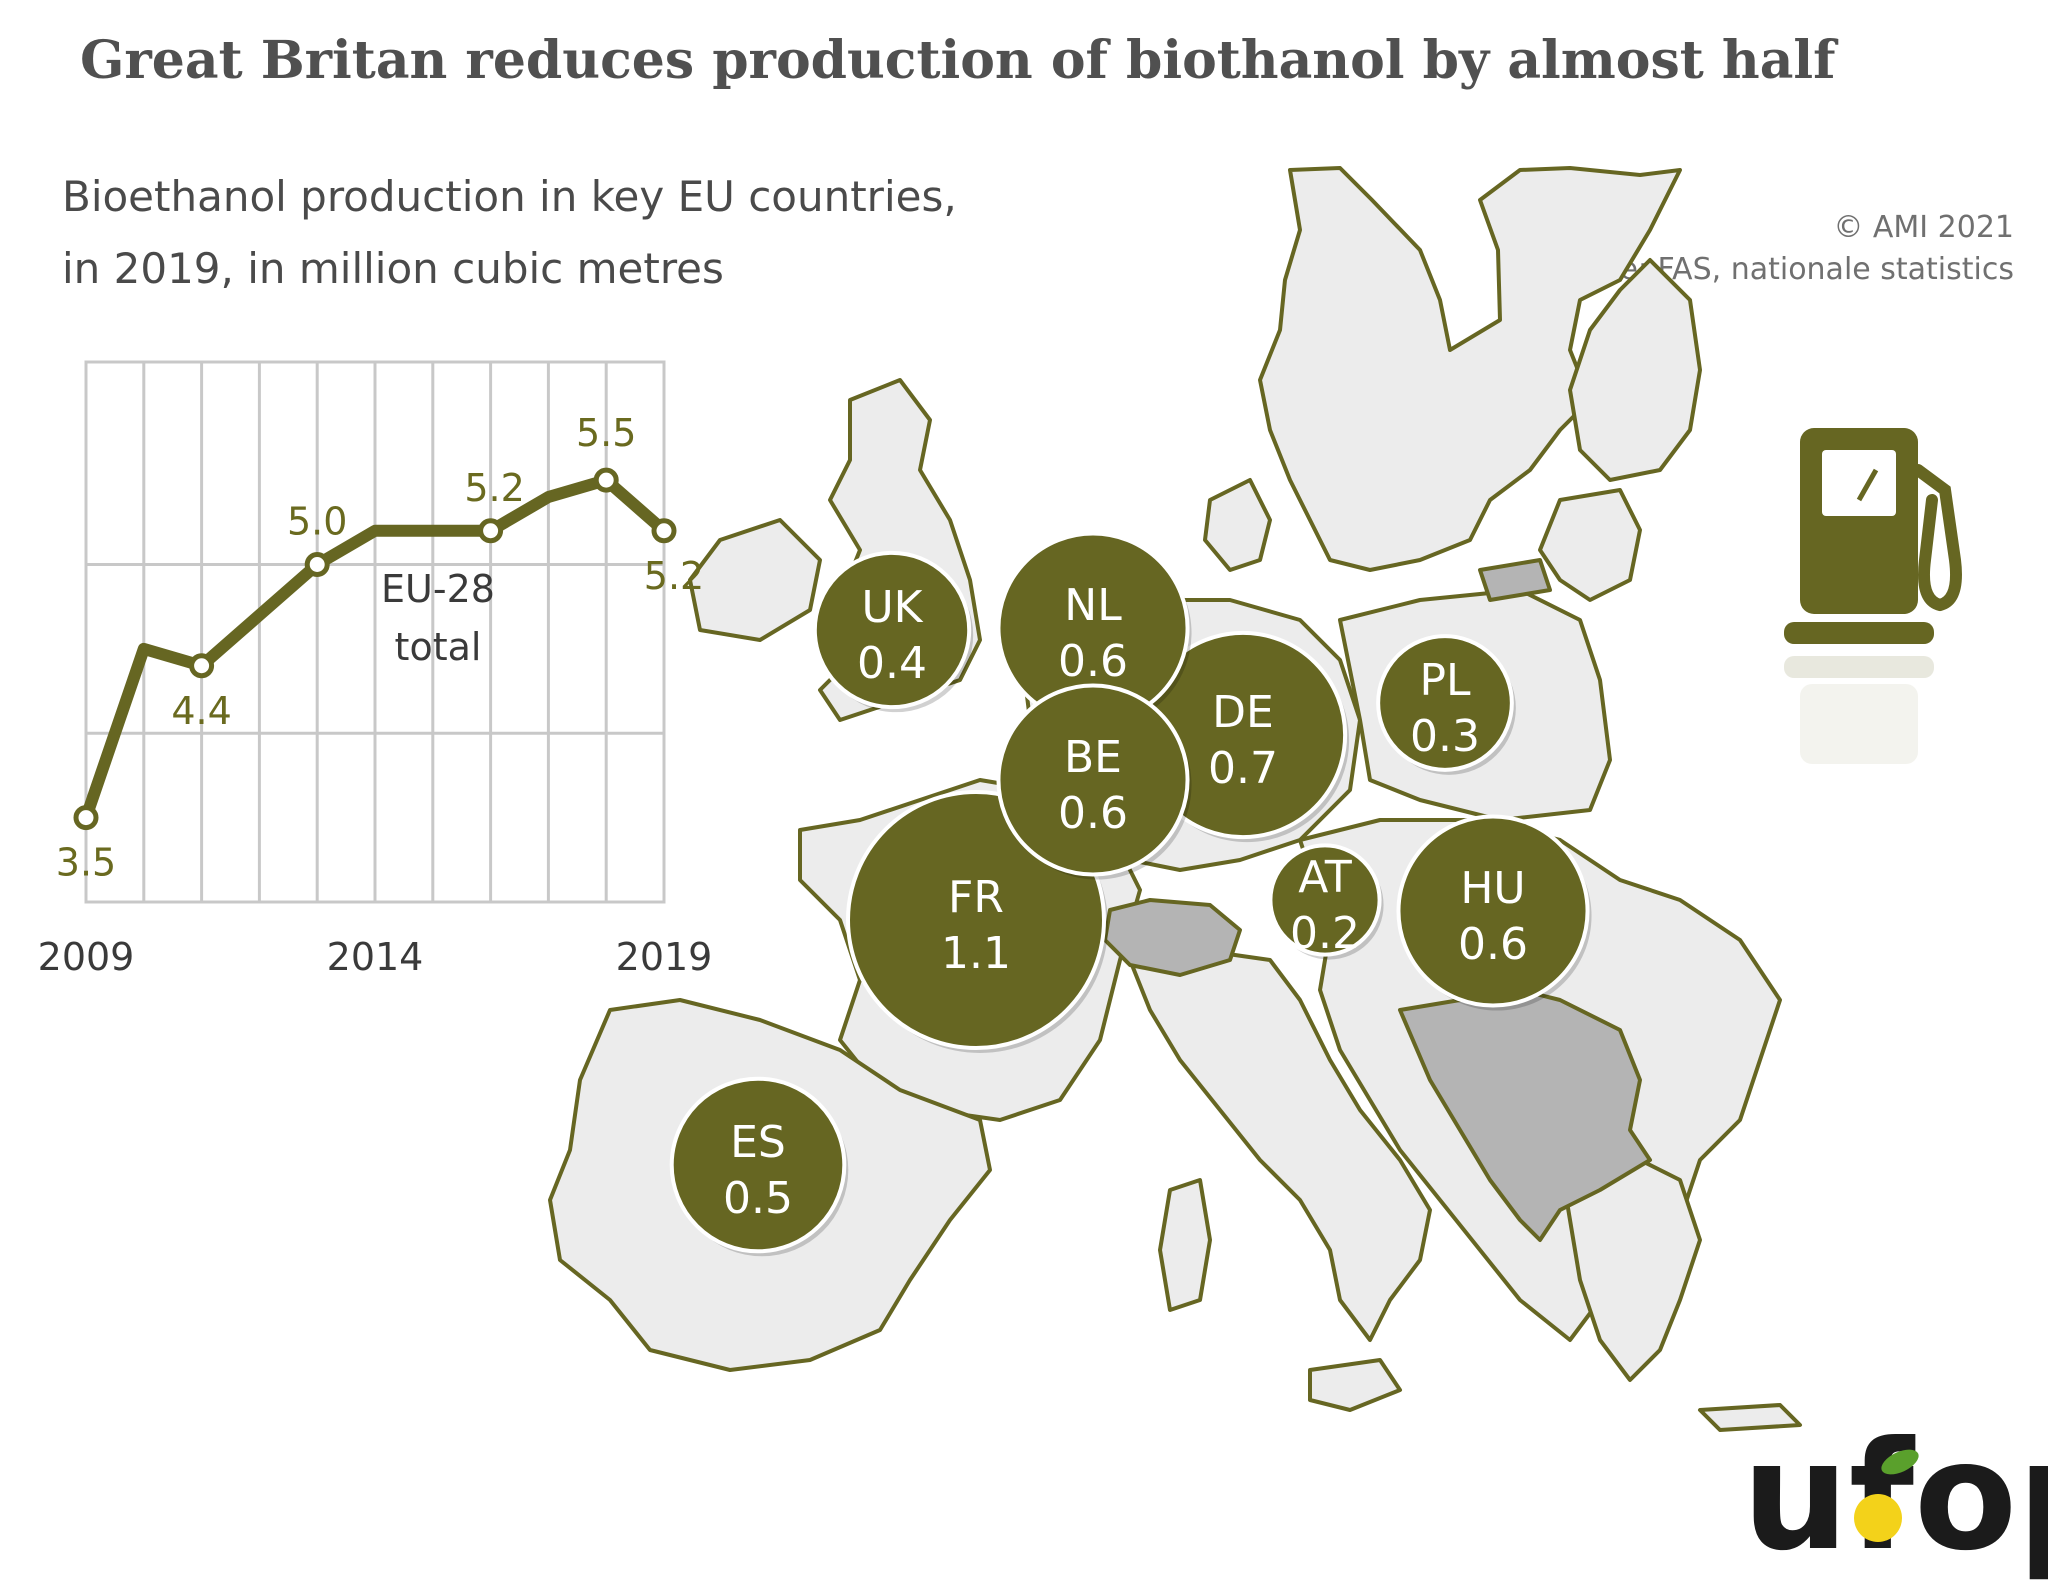  I want to click on copyright-note: © AMI 2021, so click(1923, 227).